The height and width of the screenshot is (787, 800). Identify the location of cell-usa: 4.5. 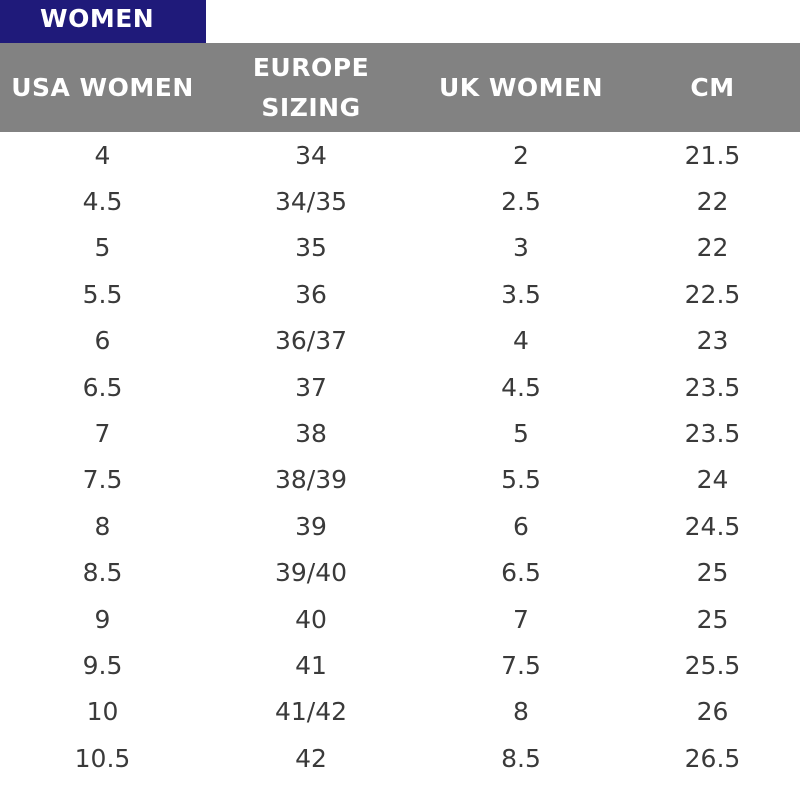
(102, 202).